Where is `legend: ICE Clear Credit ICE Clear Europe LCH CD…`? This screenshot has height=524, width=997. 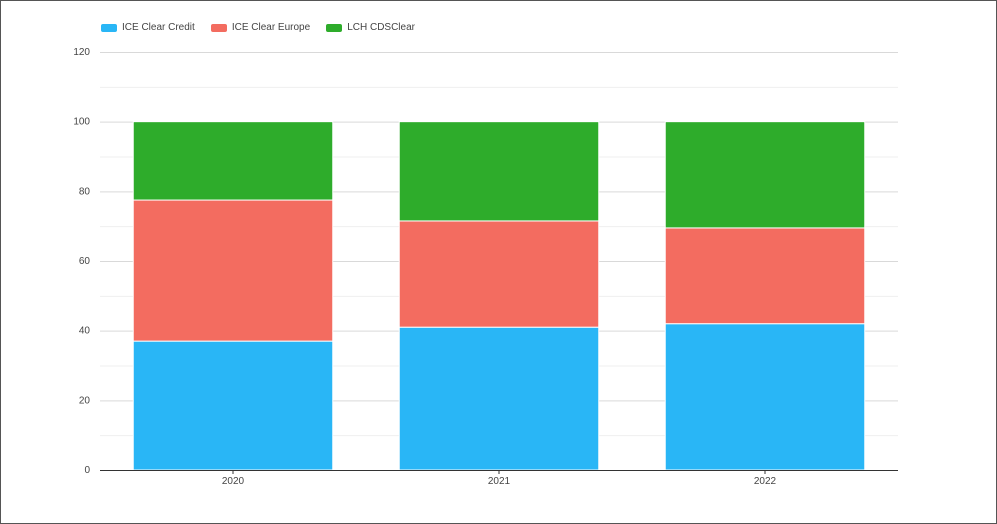
legend: ICE Clear Credit ICE Clear Europe LCH CD… is located at coordinates (258, 27).